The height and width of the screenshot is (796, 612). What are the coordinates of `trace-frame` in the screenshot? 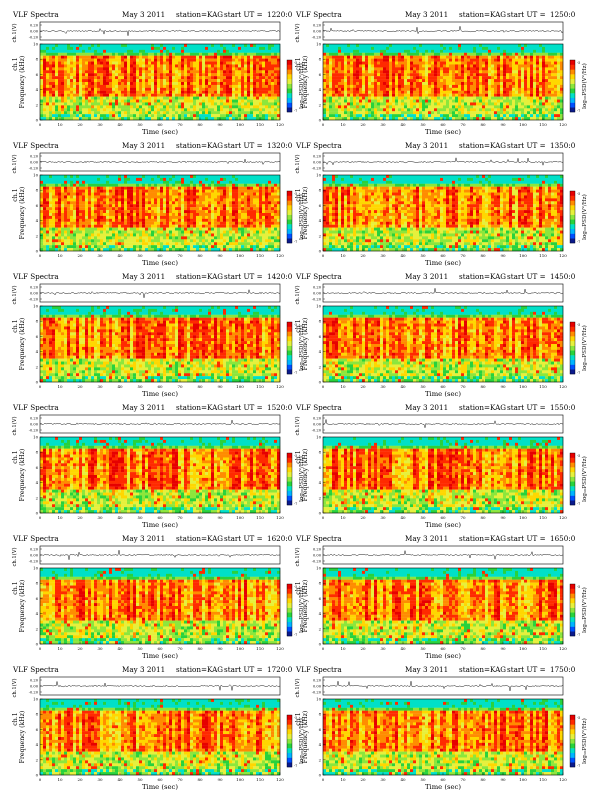 It's located at (160, 31).